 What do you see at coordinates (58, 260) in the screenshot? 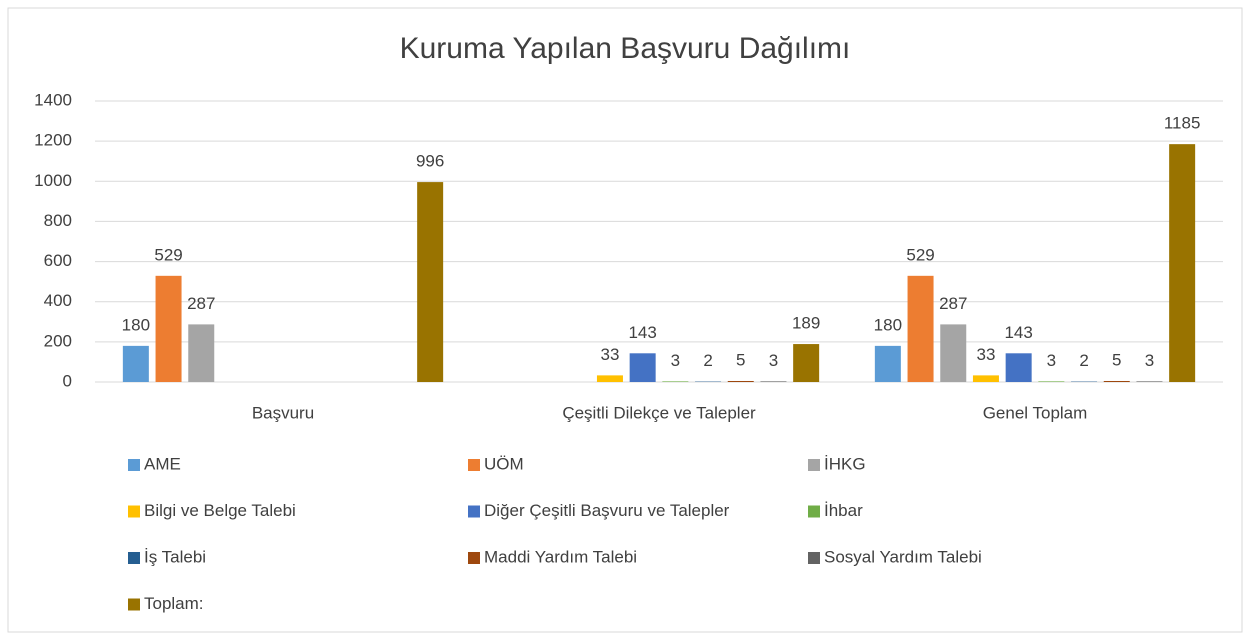
I see `y-tick-label: 600` at bounding box center [58, 260].